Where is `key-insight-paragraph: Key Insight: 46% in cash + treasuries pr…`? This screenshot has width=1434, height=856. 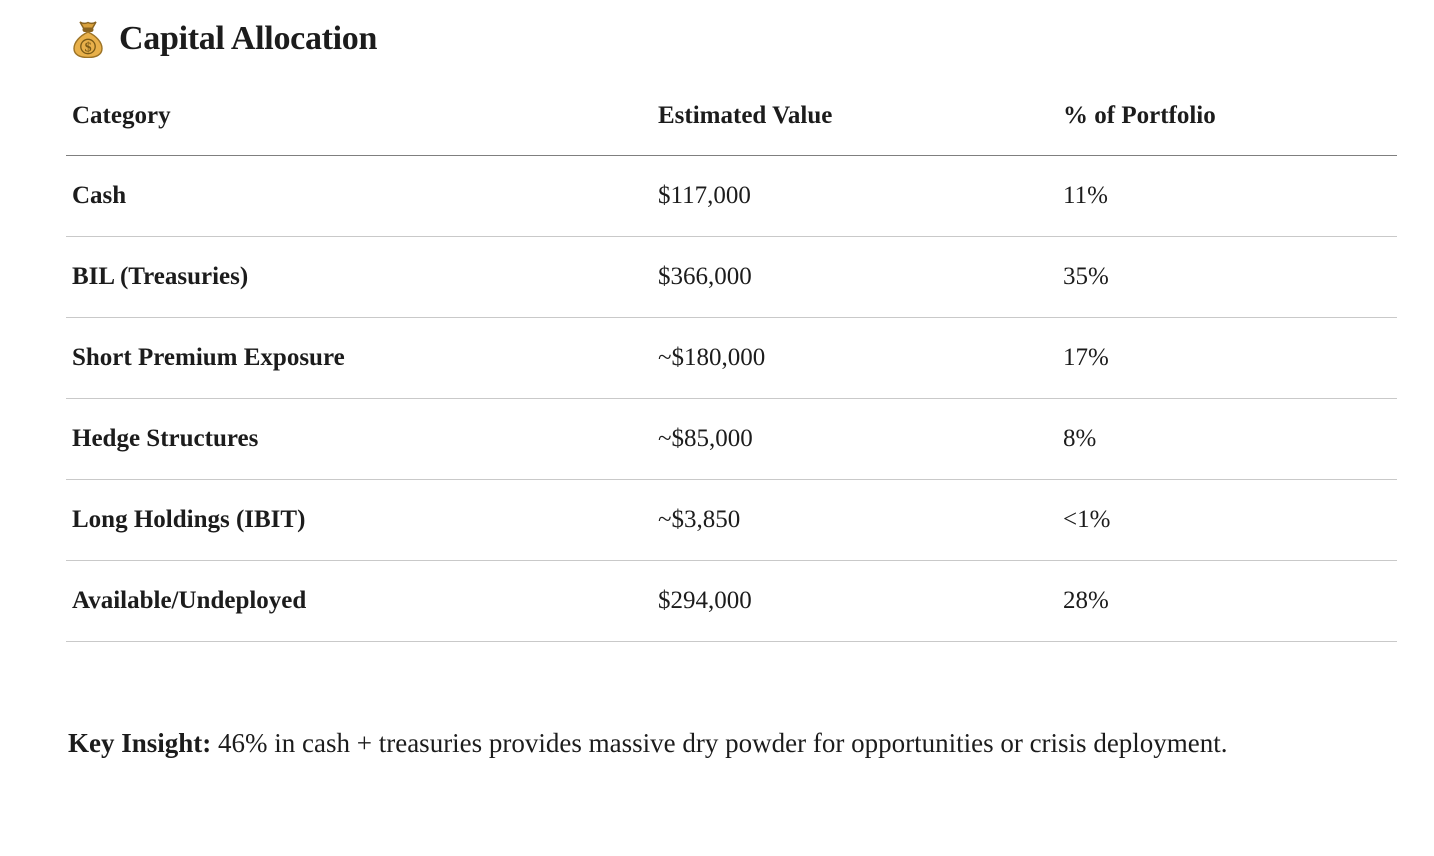 key-insight-paragraph: Key Insight: 46% in cash + treasuries pr… is located at coordinates (723, 743).